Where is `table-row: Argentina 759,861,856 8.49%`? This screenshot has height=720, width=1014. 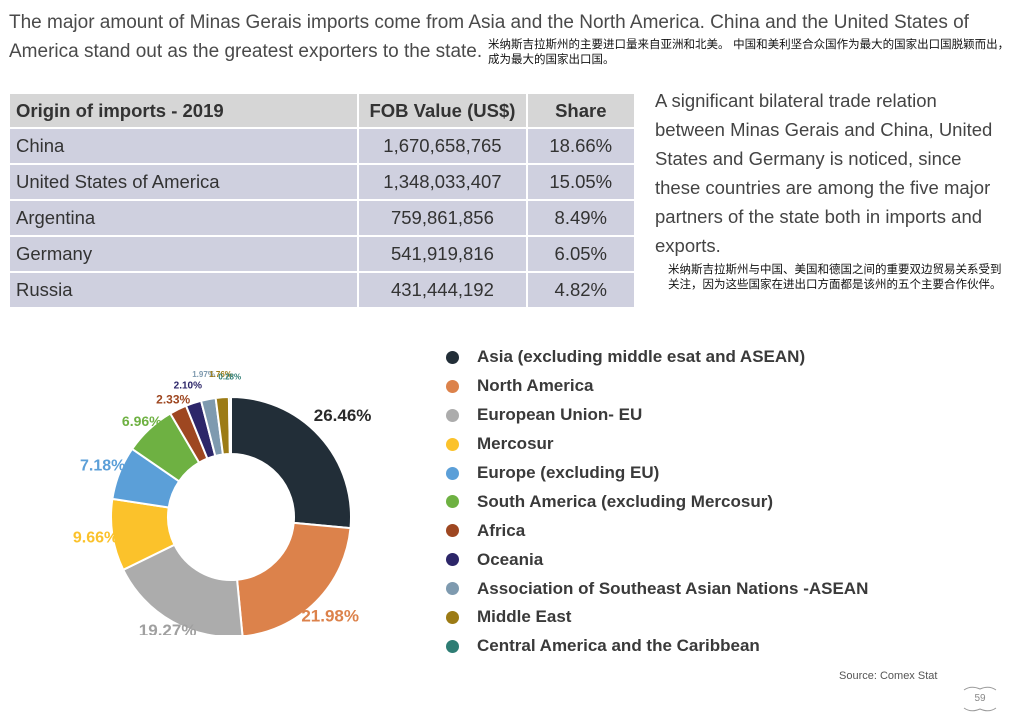
table-row: Argentina 759,861,856 8.49% is located at coordinates (322, 218).